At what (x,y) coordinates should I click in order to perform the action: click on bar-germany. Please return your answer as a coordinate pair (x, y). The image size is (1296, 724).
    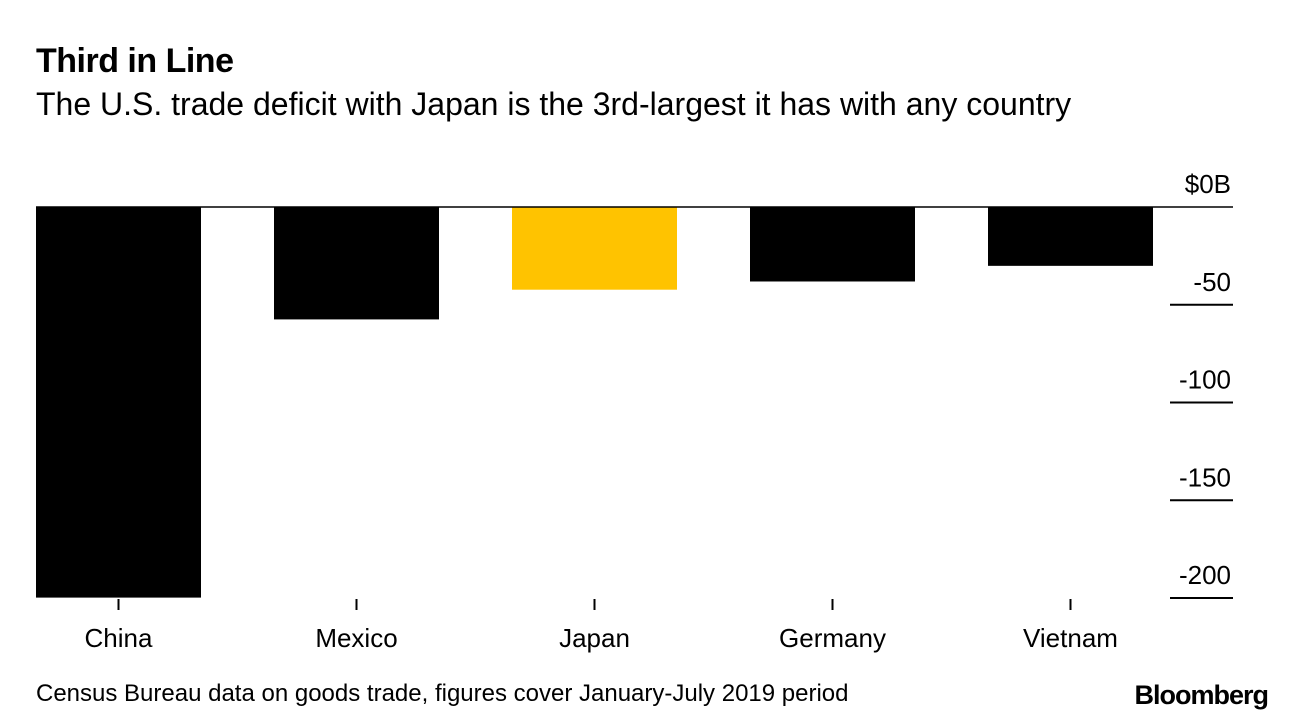
    Looking at the image, I should click on (832, 244).